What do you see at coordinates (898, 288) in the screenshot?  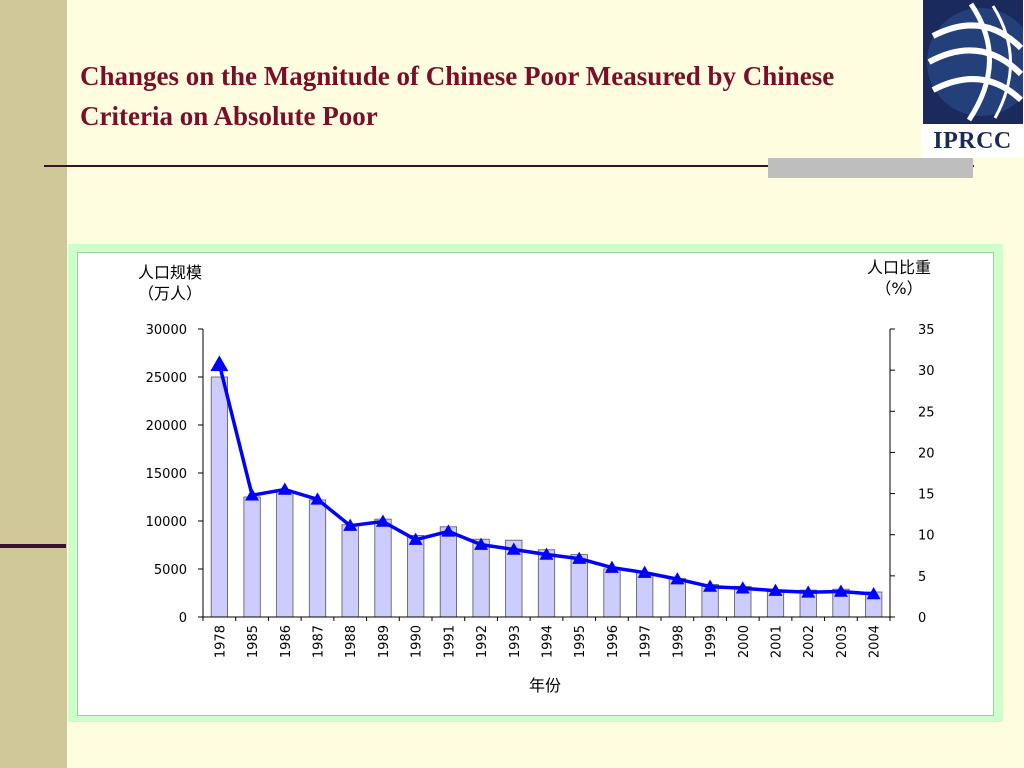 I see `y-right-label-line2: （%）` at bounding box center [898, 288].